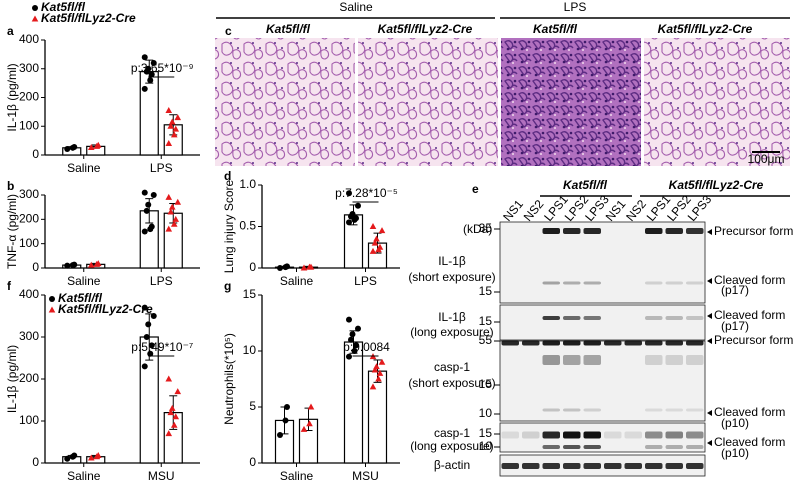 The height and width of the screenshot is (484, 800). Describe the element at coordinates (229, 226) in the screenshot. I see `y-axis-label: Lung injury Score` at that location.